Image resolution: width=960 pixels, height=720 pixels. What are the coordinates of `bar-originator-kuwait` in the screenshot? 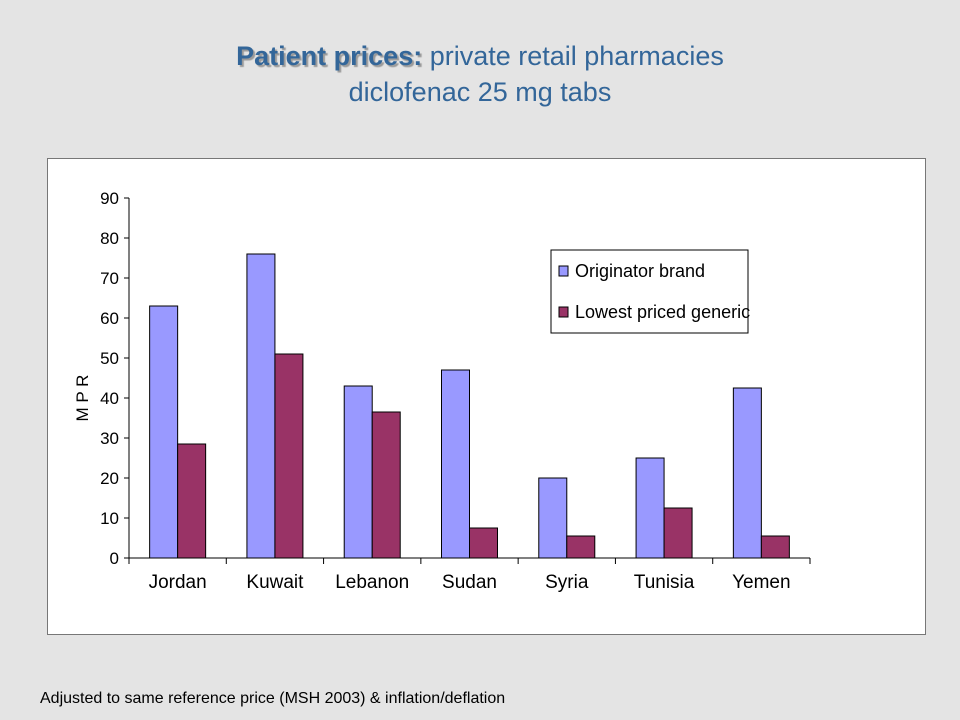 It's located at (261, 406).